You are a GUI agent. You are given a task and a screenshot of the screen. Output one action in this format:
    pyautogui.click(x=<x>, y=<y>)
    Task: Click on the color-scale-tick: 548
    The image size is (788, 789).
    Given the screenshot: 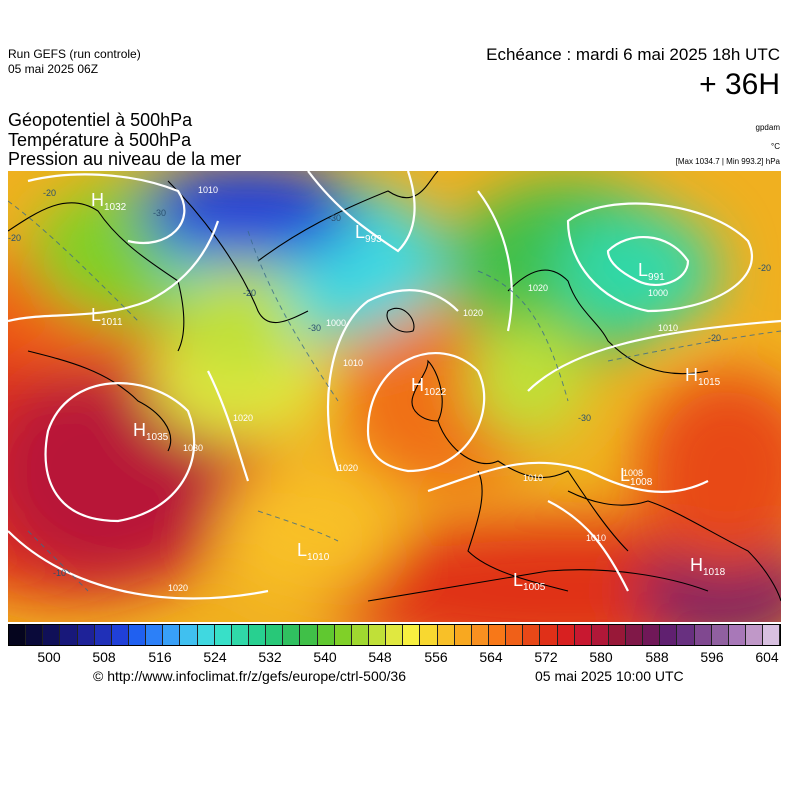 What is the action you would take?
    pyautogui.click(x=380, y=657)
    